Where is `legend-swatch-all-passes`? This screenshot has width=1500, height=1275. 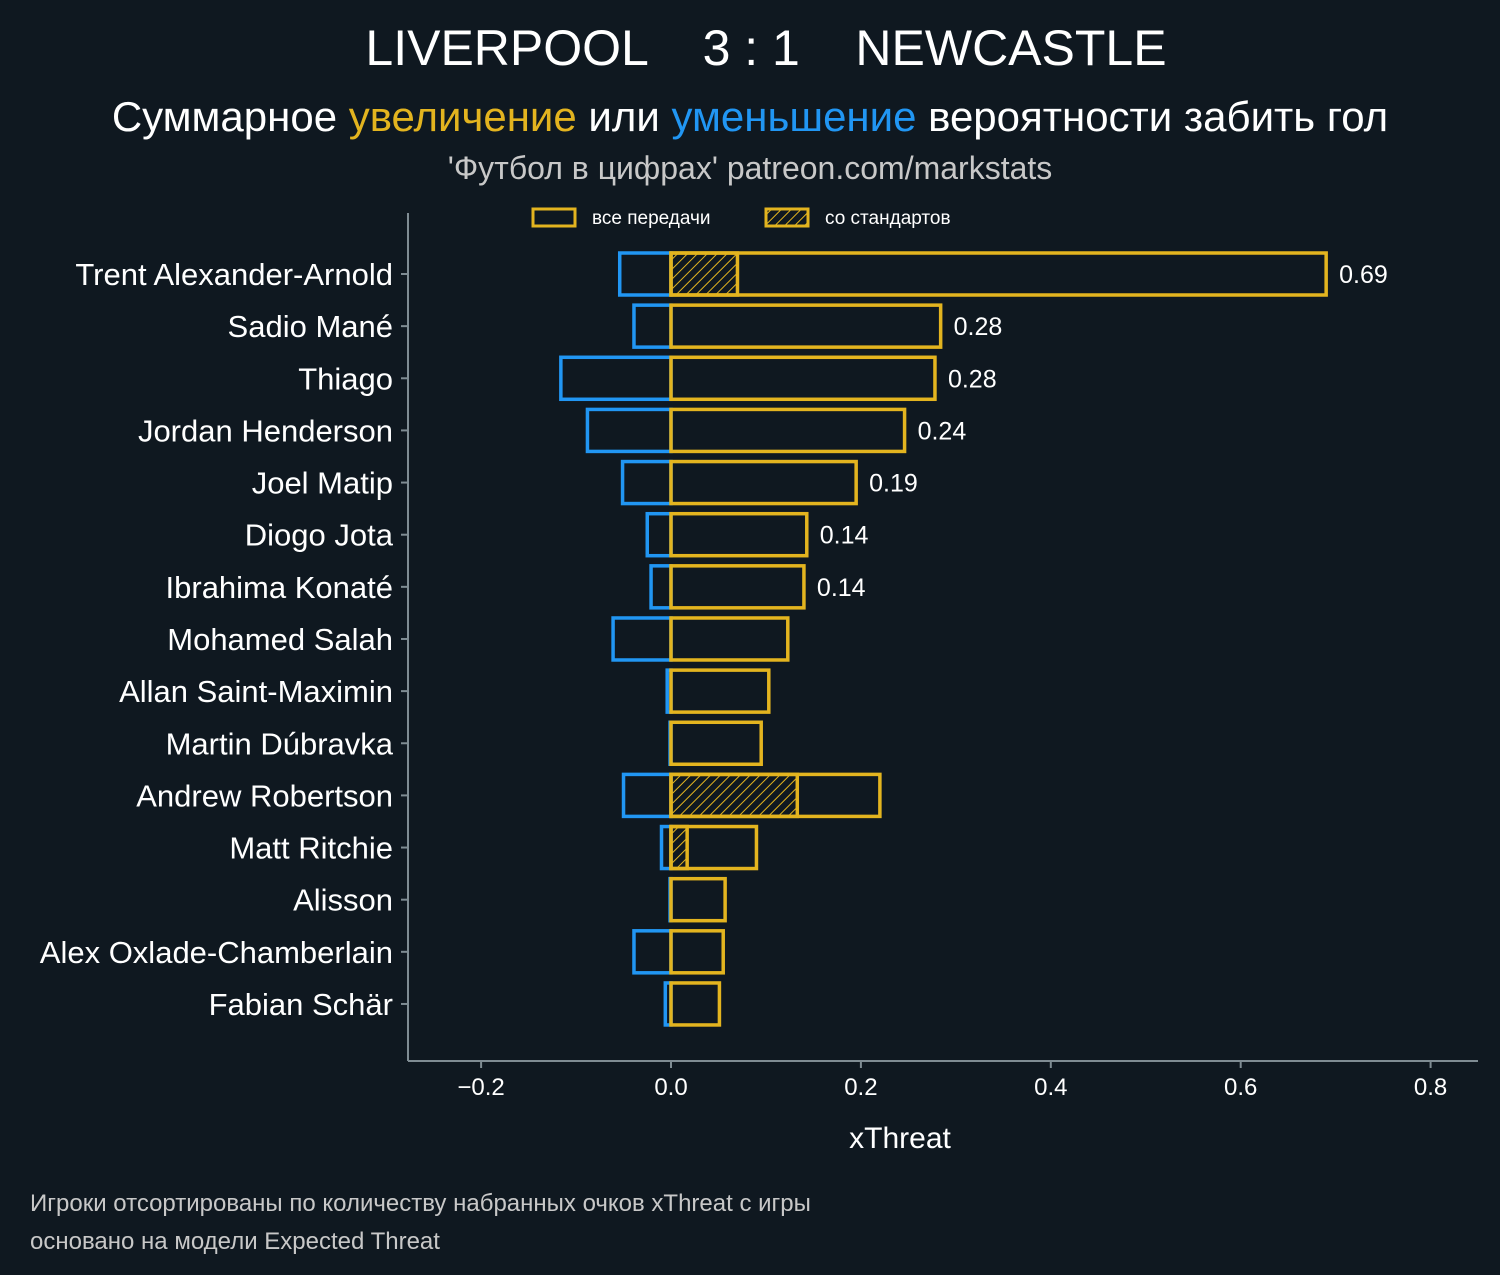
legend-swatch-all-passes is located at coordinates (554, 217).